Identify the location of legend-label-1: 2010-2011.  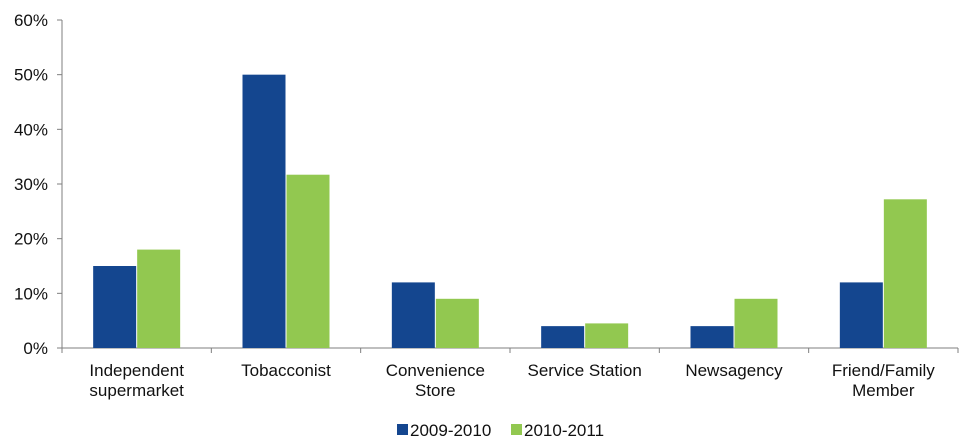
(564, 430).